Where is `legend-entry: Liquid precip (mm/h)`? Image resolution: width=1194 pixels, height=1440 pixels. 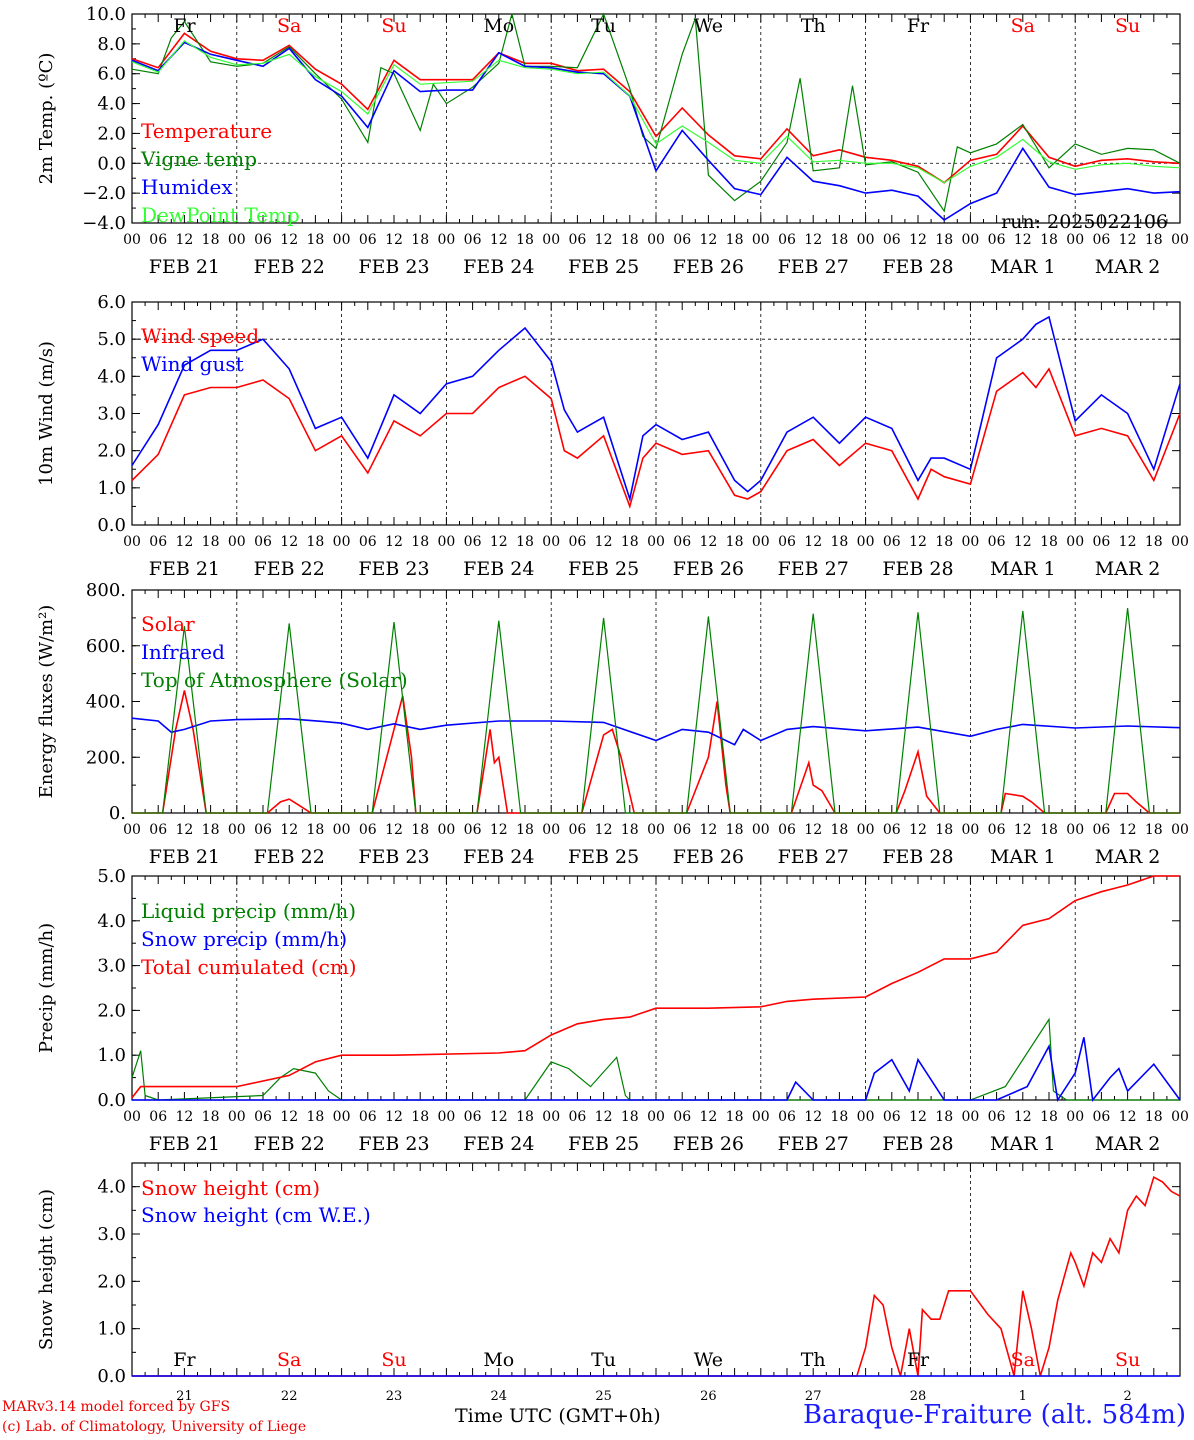 legend-entry: Liquid precip (mm/h) is located at coordinates (248, 911).